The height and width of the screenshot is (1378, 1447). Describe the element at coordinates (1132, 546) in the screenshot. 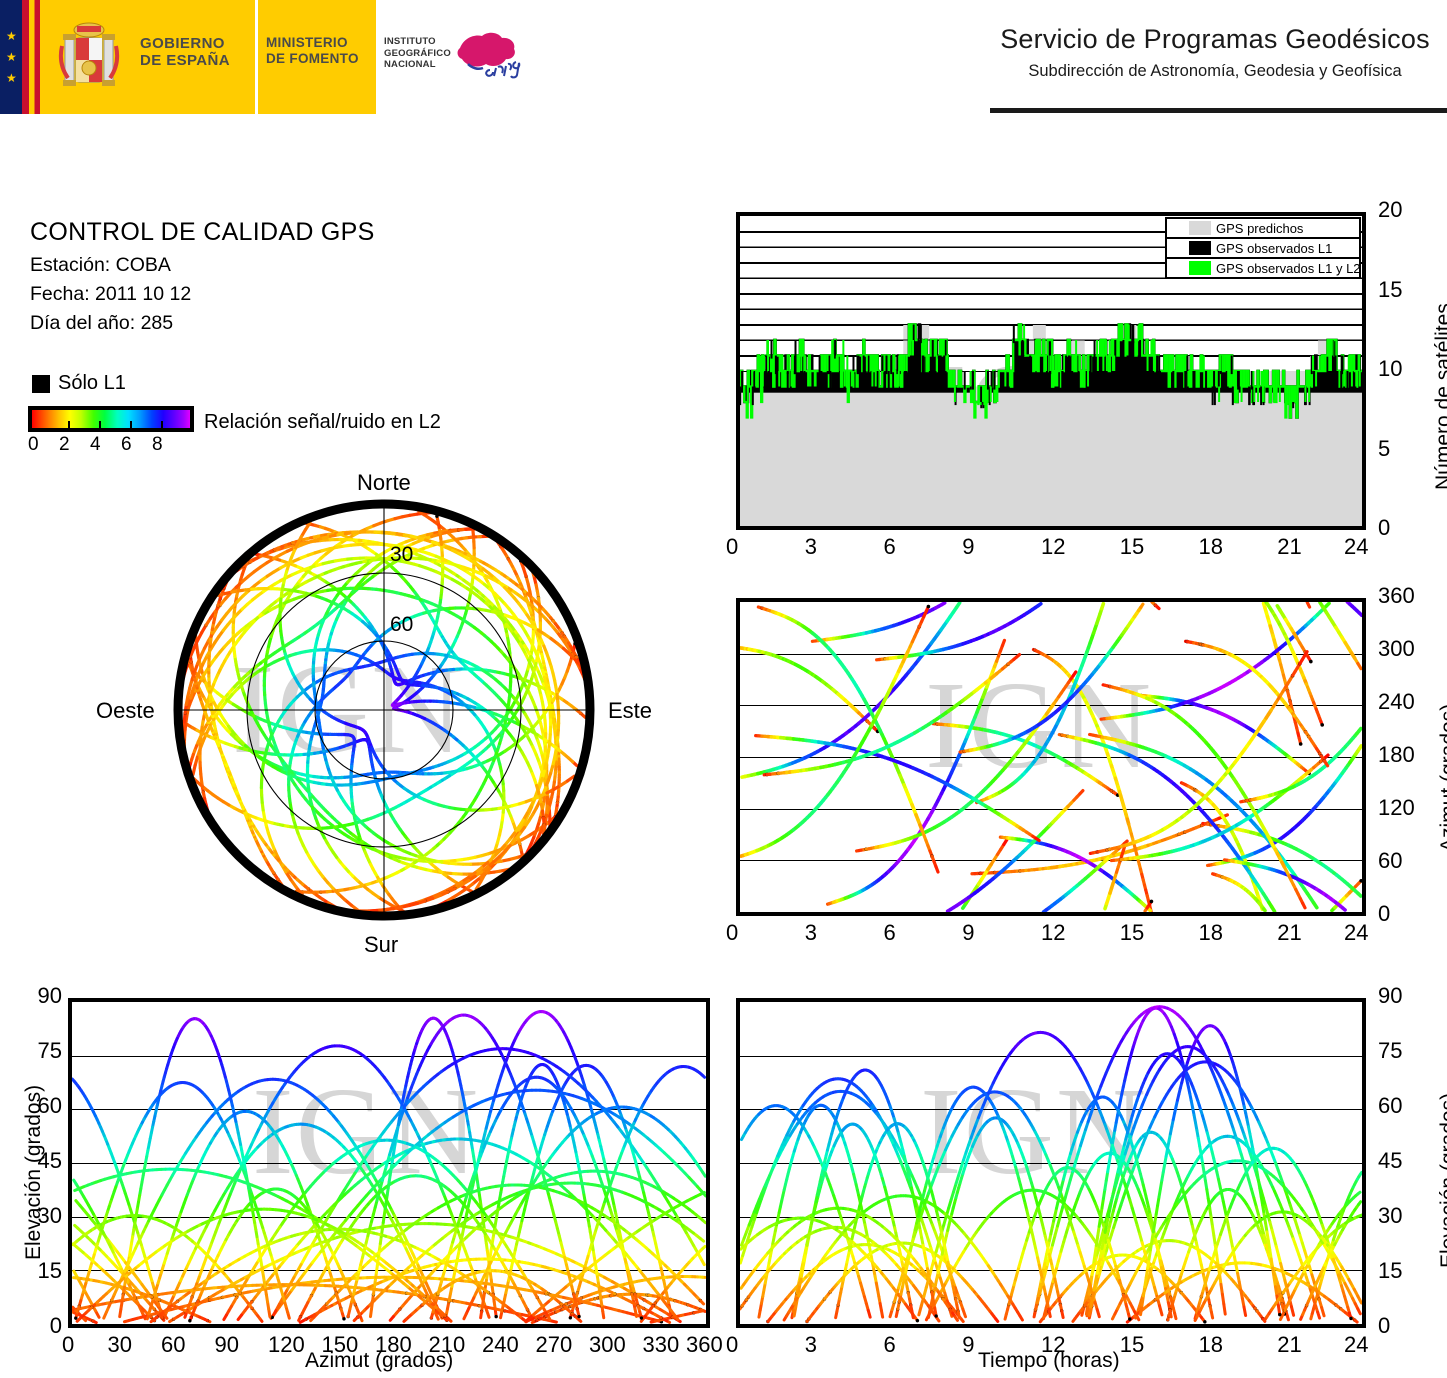

I see `satellite-count-xtick-15: 15` at that location.